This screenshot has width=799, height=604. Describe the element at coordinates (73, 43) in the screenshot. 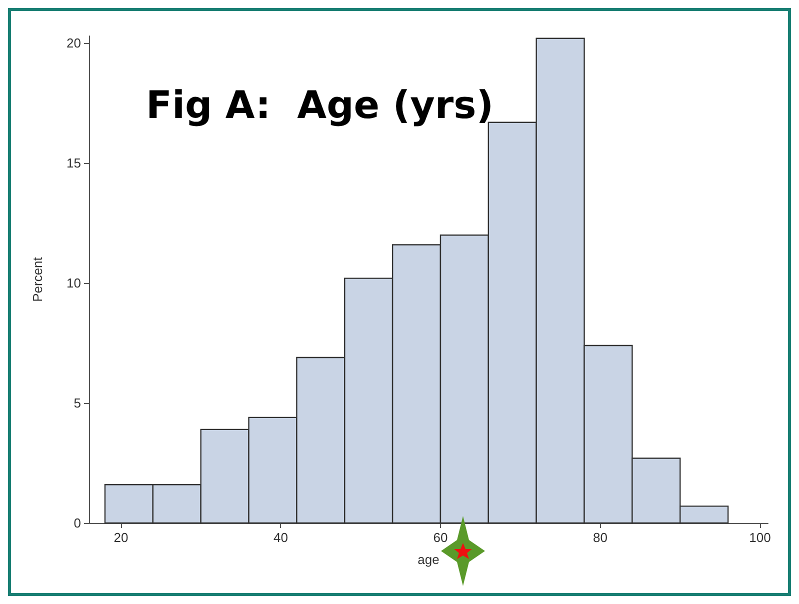

I see `y-tick-label: 20` at that location.